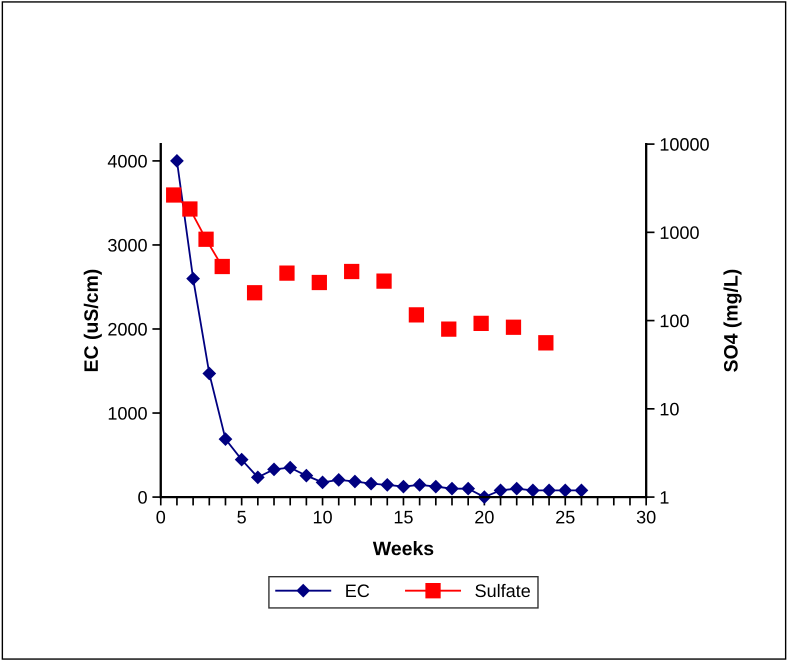  Describe the element at coordinates (127, 413) in the screenshot. I see `y-tick-label: 1000` at that location.